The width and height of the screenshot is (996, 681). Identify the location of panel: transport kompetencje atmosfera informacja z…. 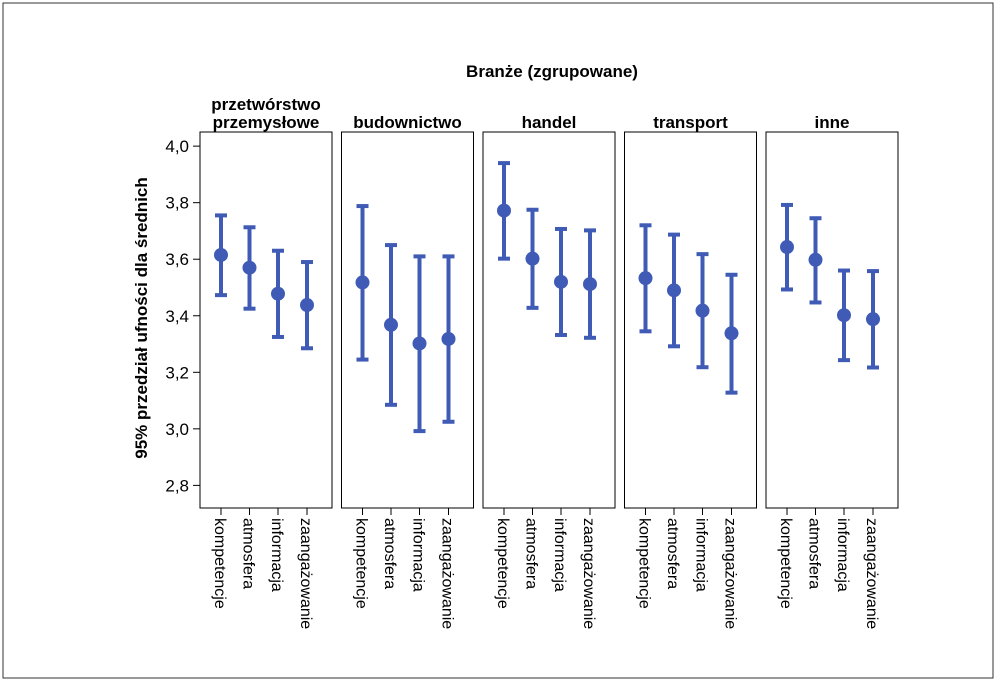
(690, 371).